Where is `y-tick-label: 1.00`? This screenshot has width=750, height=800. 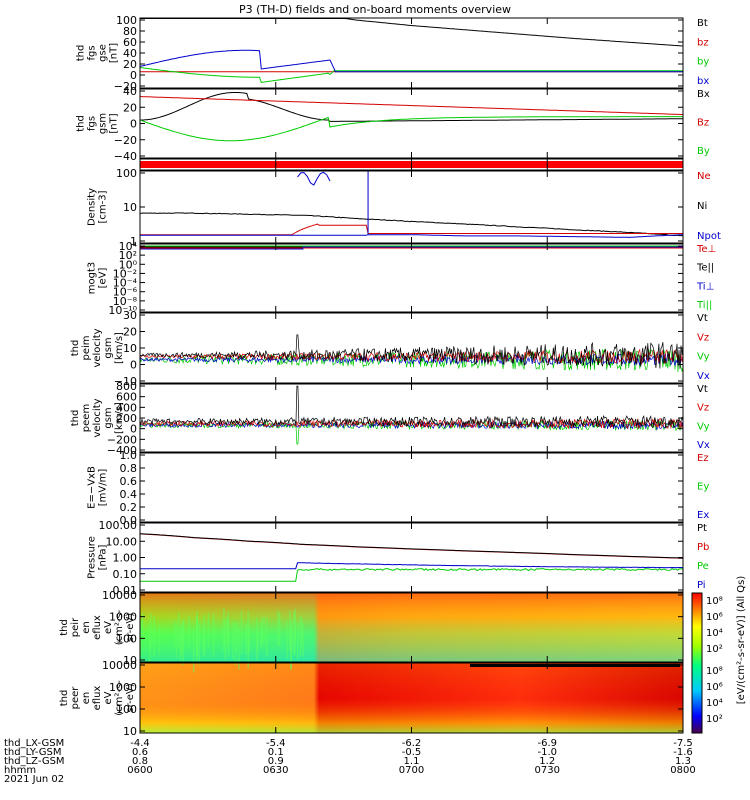
y-tick-label: 1.00 is located at coordinates (125, 558).